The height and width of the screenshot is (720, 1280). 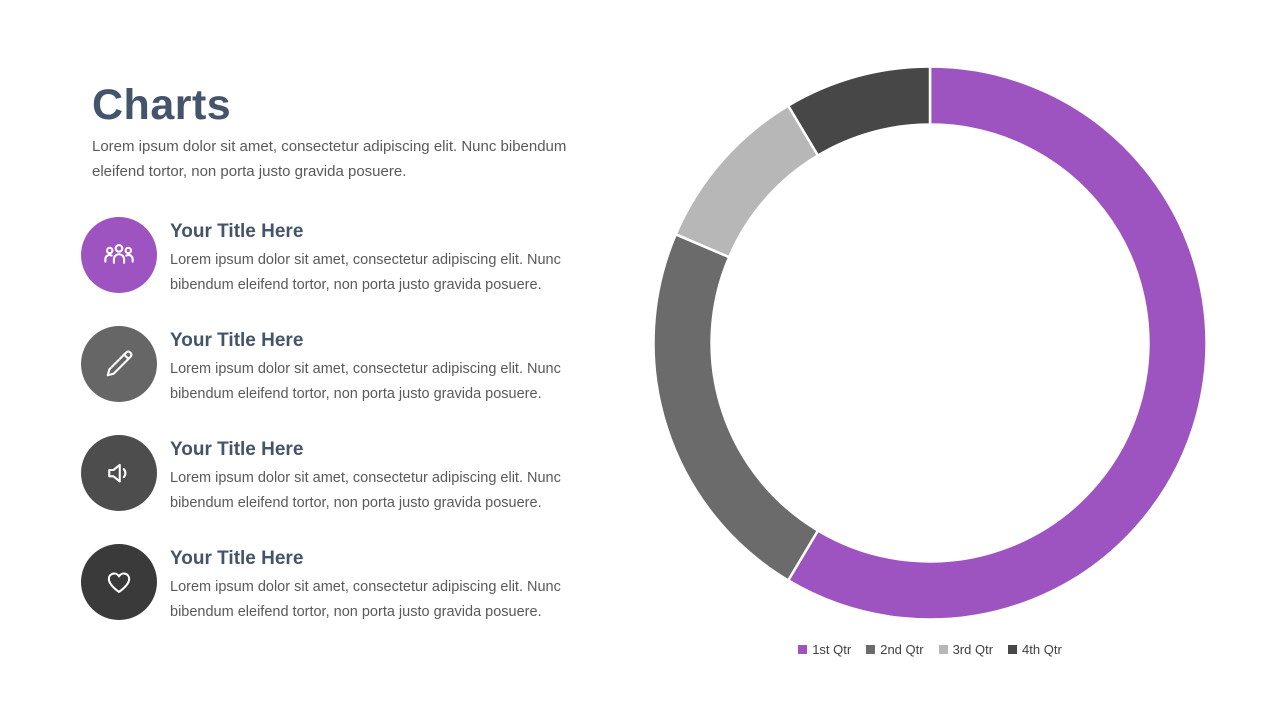 I want to click on pencil-icon, so click(x=119, y=364).